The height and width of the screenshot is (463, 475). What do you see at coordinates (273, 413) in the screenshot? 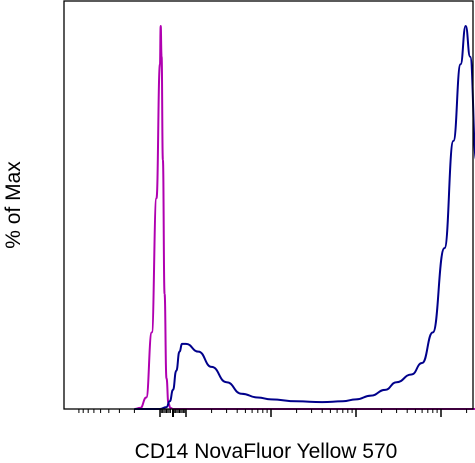
I see `x-axis-ticks` at bounding box center [273, 413].